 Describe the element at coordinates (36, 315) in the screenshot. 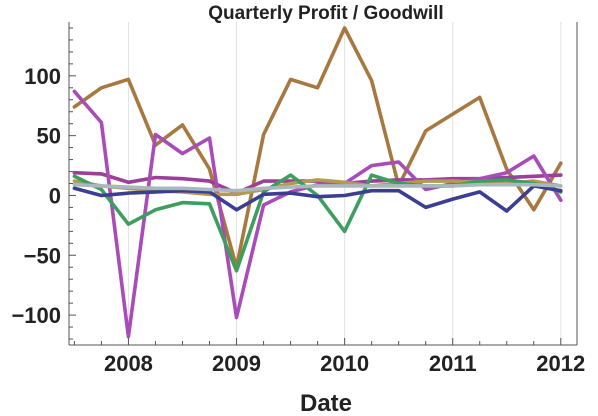

I see `y-tick-label: −100` at that location.